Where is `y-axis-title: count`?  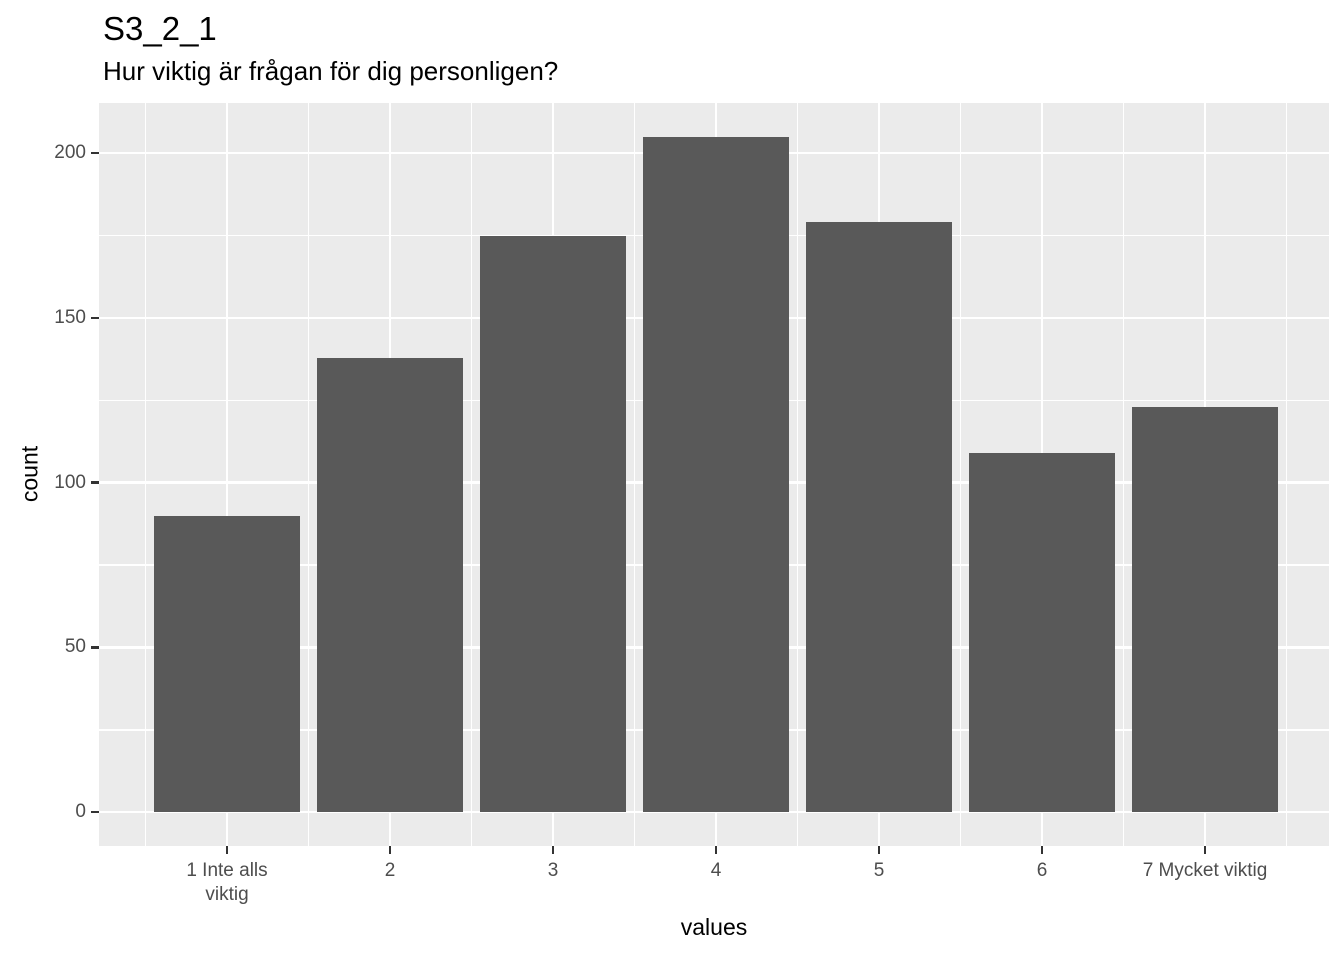
y-axis-title: count is located at coordinates (29, 474).